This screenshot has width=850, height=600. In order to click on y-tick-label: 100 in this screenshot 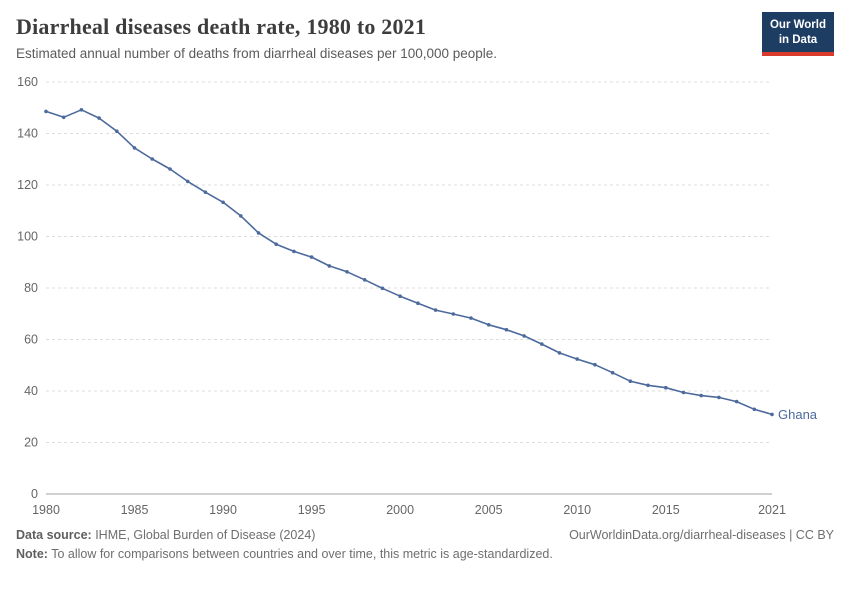, I will do `click(27, 237)`.